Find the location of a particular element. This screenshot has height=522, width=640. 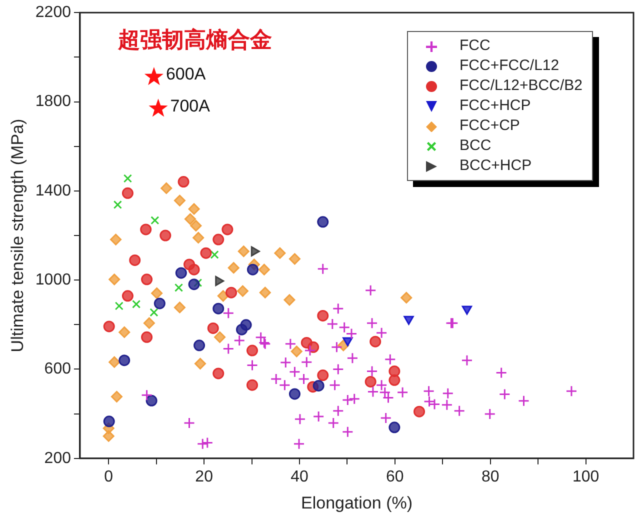

y-tick-label: 1000 is located at coordinates (53, 279).